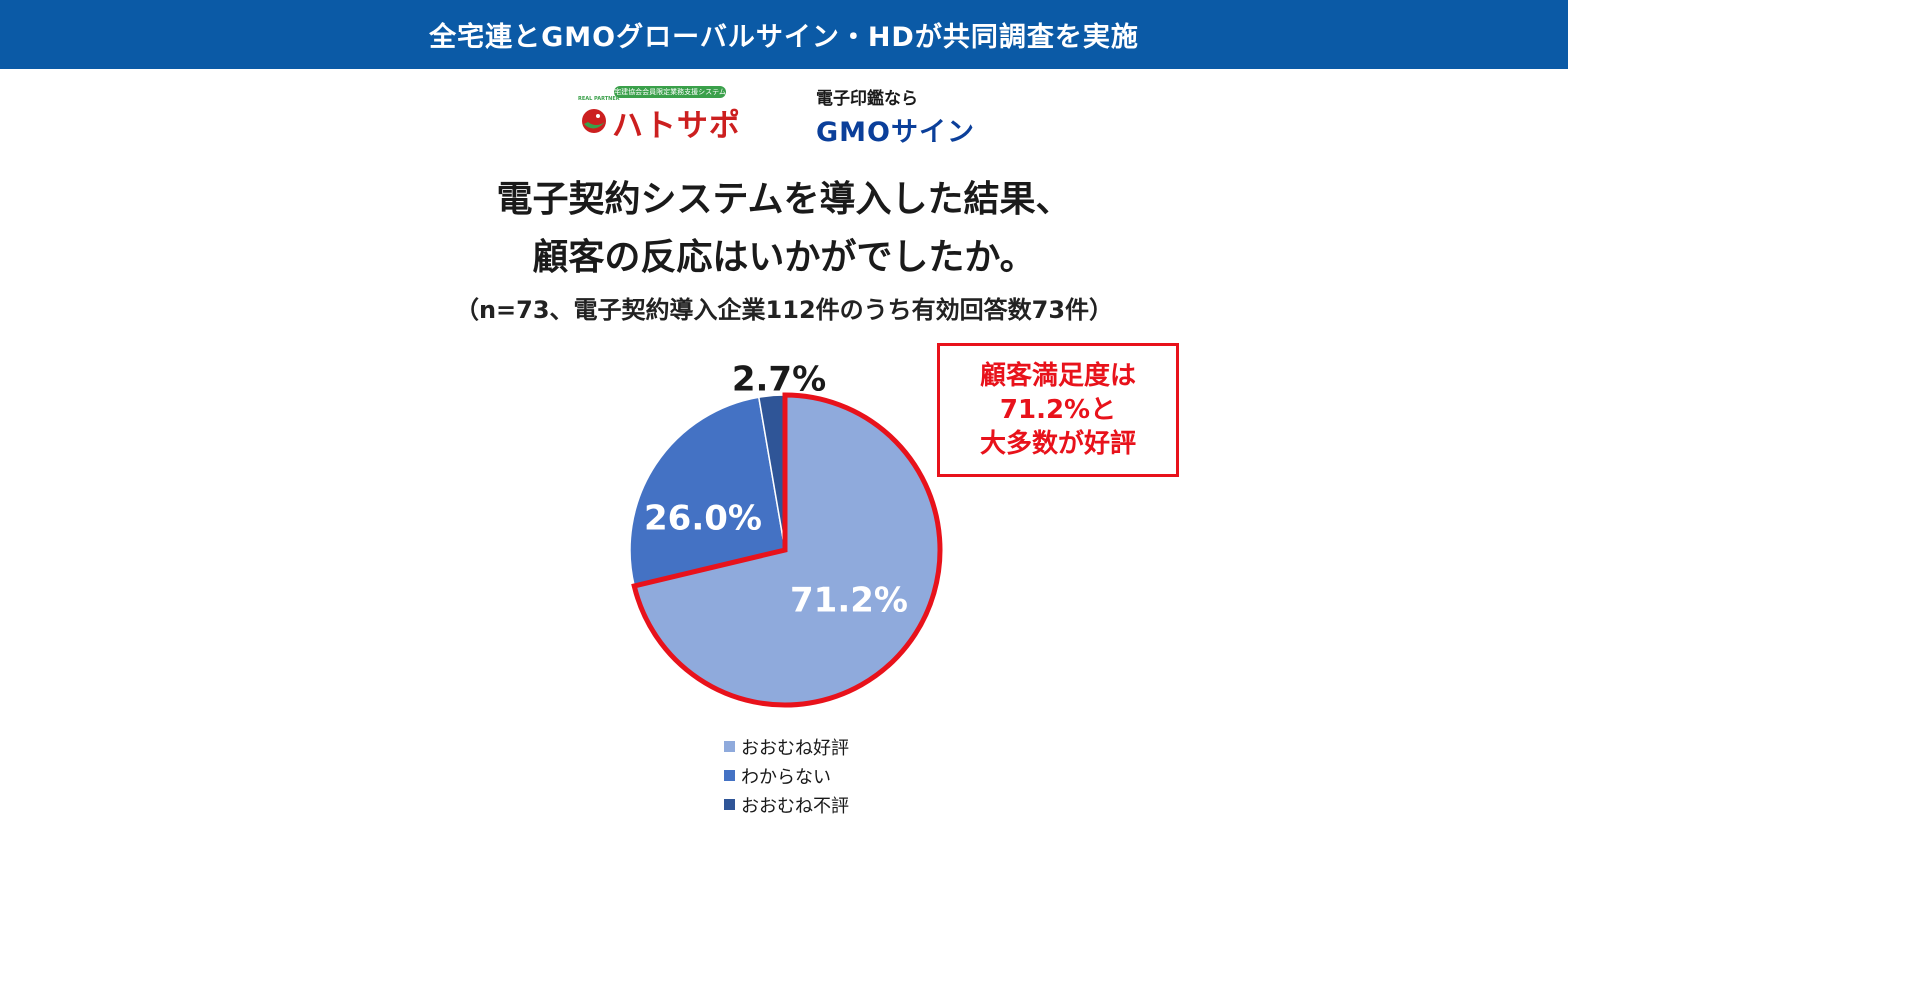  What do you see at coordinates (1057, 444) in the screenshot?
I see `callout-line-3: 大多数が好評` at bounding box center [1057, 444].